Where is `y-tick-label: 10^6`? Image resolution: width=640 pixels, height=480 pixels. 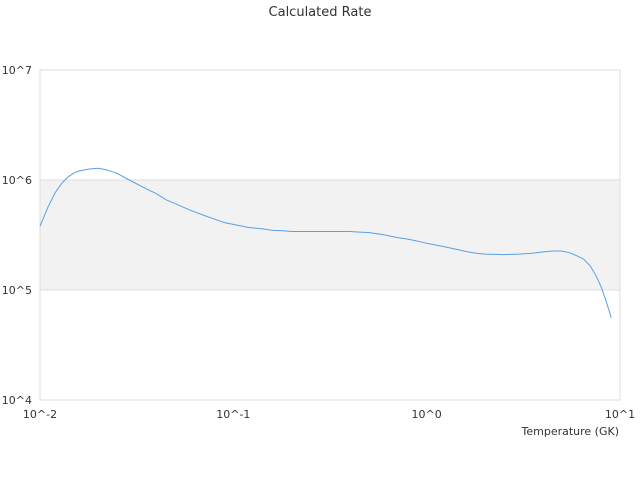
y-tick-label: 10^6 is located at coordinates (17, 180).